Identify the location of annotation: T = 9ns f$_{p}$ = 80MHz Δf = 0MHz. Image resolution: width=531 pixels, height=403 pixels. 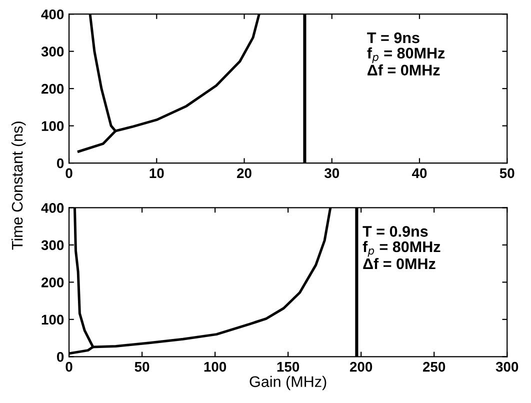
(406, 54).